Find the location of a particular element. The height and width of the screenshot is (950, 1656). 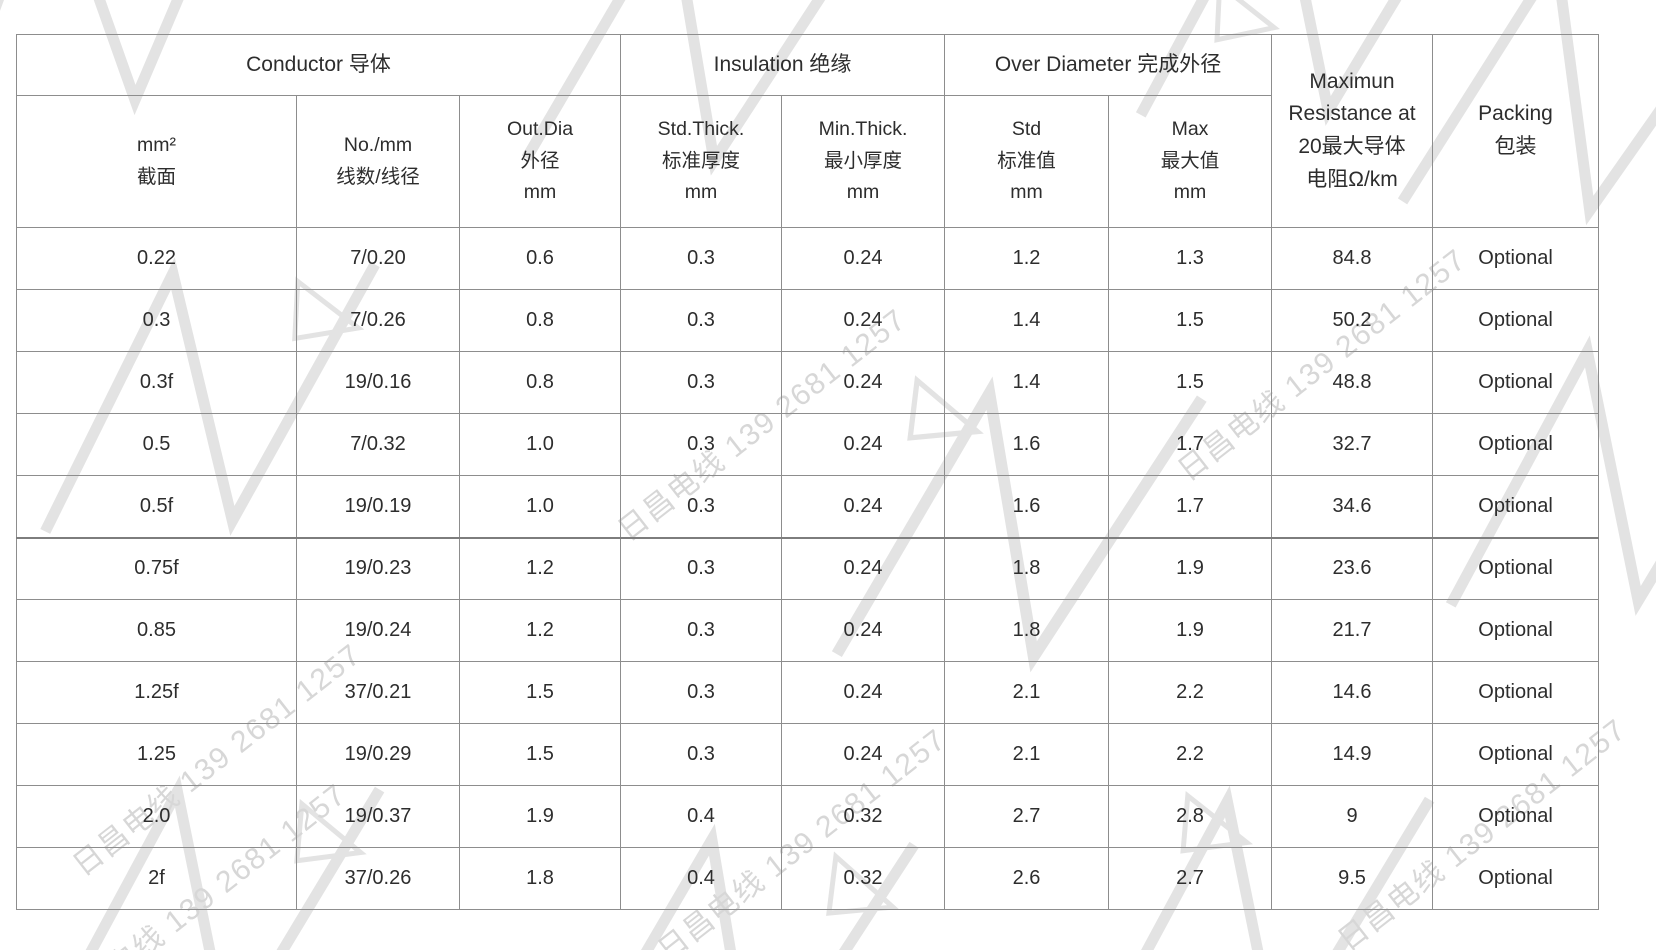

spec-cell: 0.6 is located at coordinates (540, 258).